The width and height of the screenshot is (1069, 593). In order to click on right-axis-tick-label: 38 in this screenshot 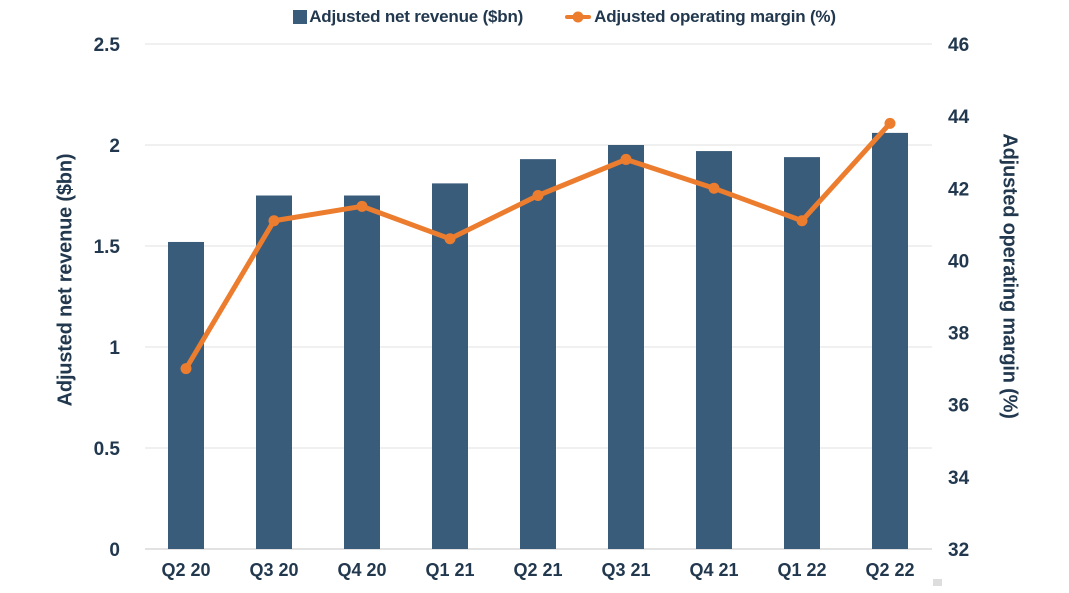, I will do `click(958, 334)`.